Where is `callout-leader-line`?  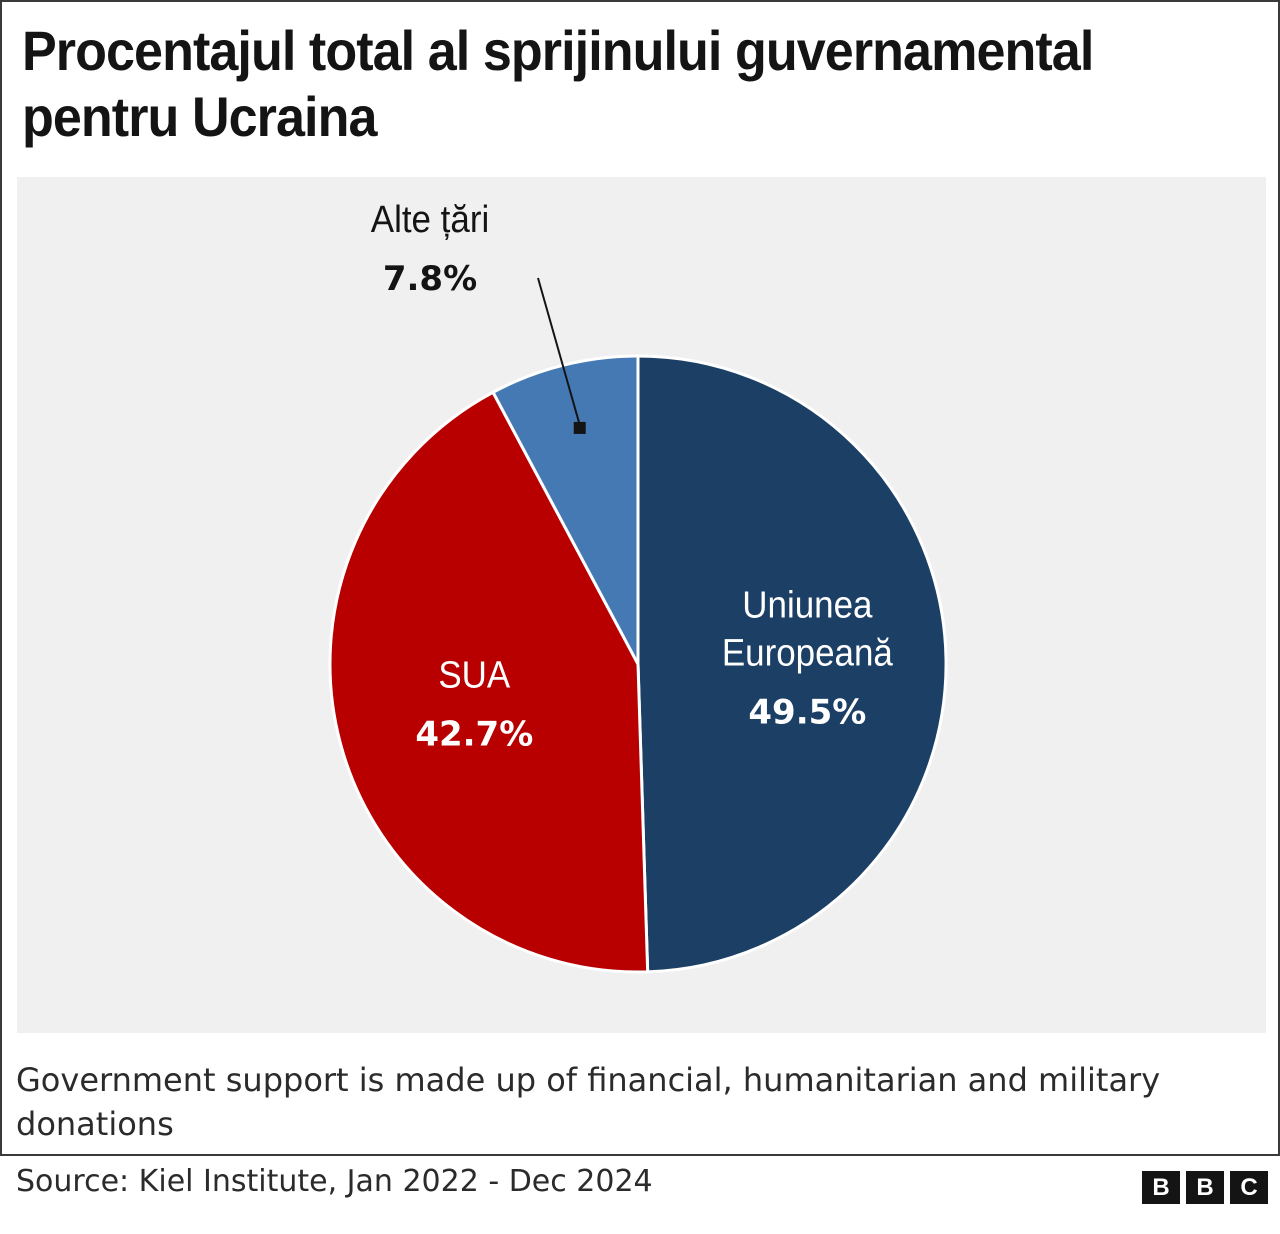
callout-leader-line is located at coordinates (559, 351).